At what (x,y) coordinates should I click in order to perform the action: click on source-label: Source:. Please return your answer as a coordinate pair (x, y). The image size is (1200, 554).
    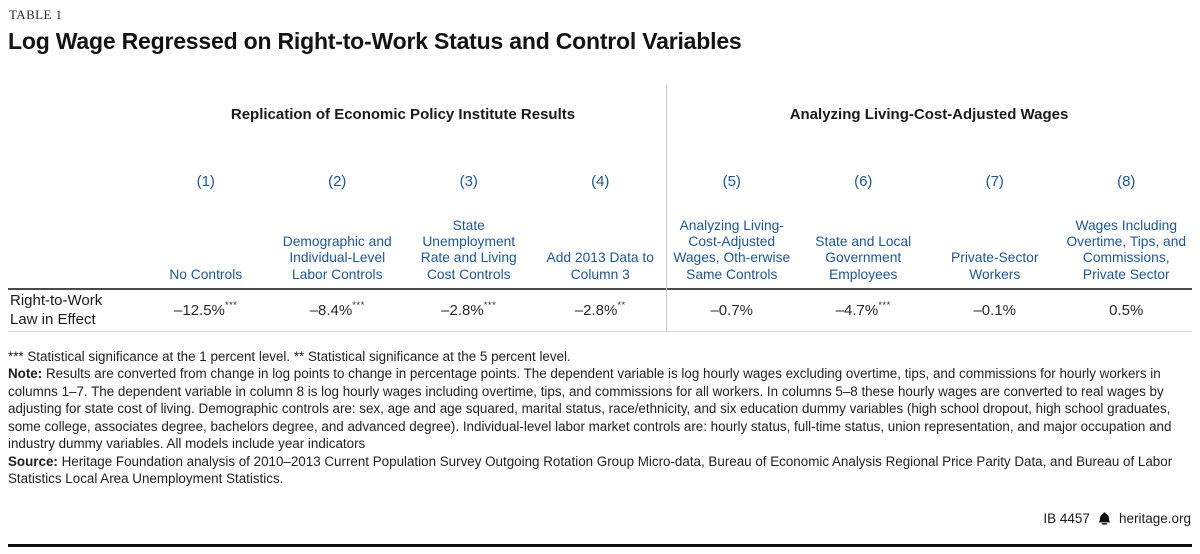
    Looking at the image, I should click on (33, 461).